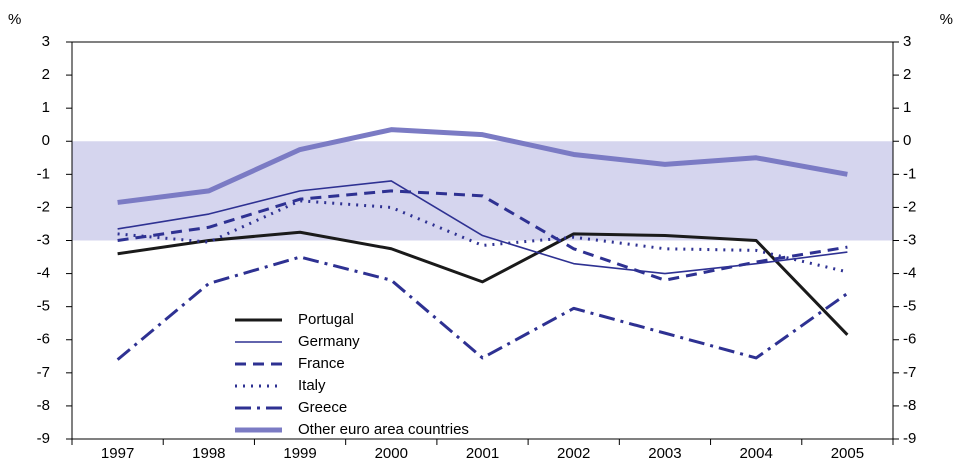 This screenshot has height=463, width=961. I want to click on legend-label: Greece, so click(322, 407).